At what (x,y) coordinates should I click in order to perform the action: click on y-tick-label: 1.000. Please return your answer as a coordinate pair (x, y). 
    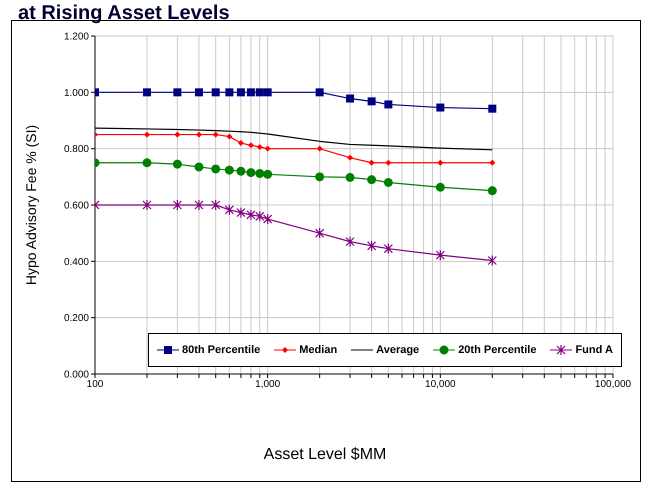
    Looking at the image, I should click on (77, 93).